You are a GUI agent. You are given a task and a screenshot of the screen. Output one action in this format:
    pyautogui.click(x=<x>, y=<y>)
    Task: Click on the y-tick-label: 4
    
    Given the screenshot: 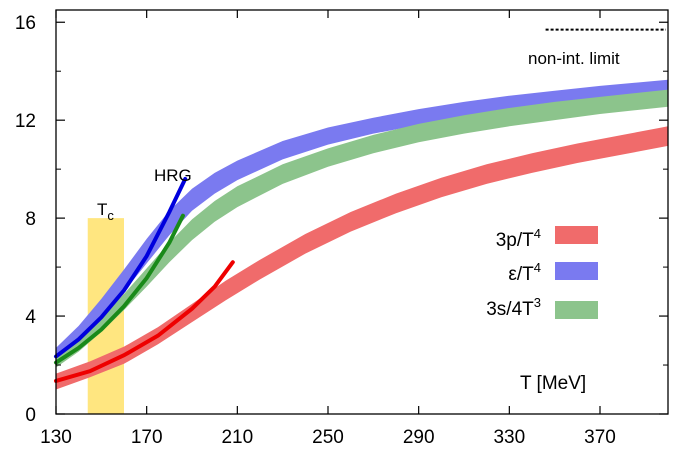 What is the action you would take?
    pyautogui.click(x=30, y=317)
    